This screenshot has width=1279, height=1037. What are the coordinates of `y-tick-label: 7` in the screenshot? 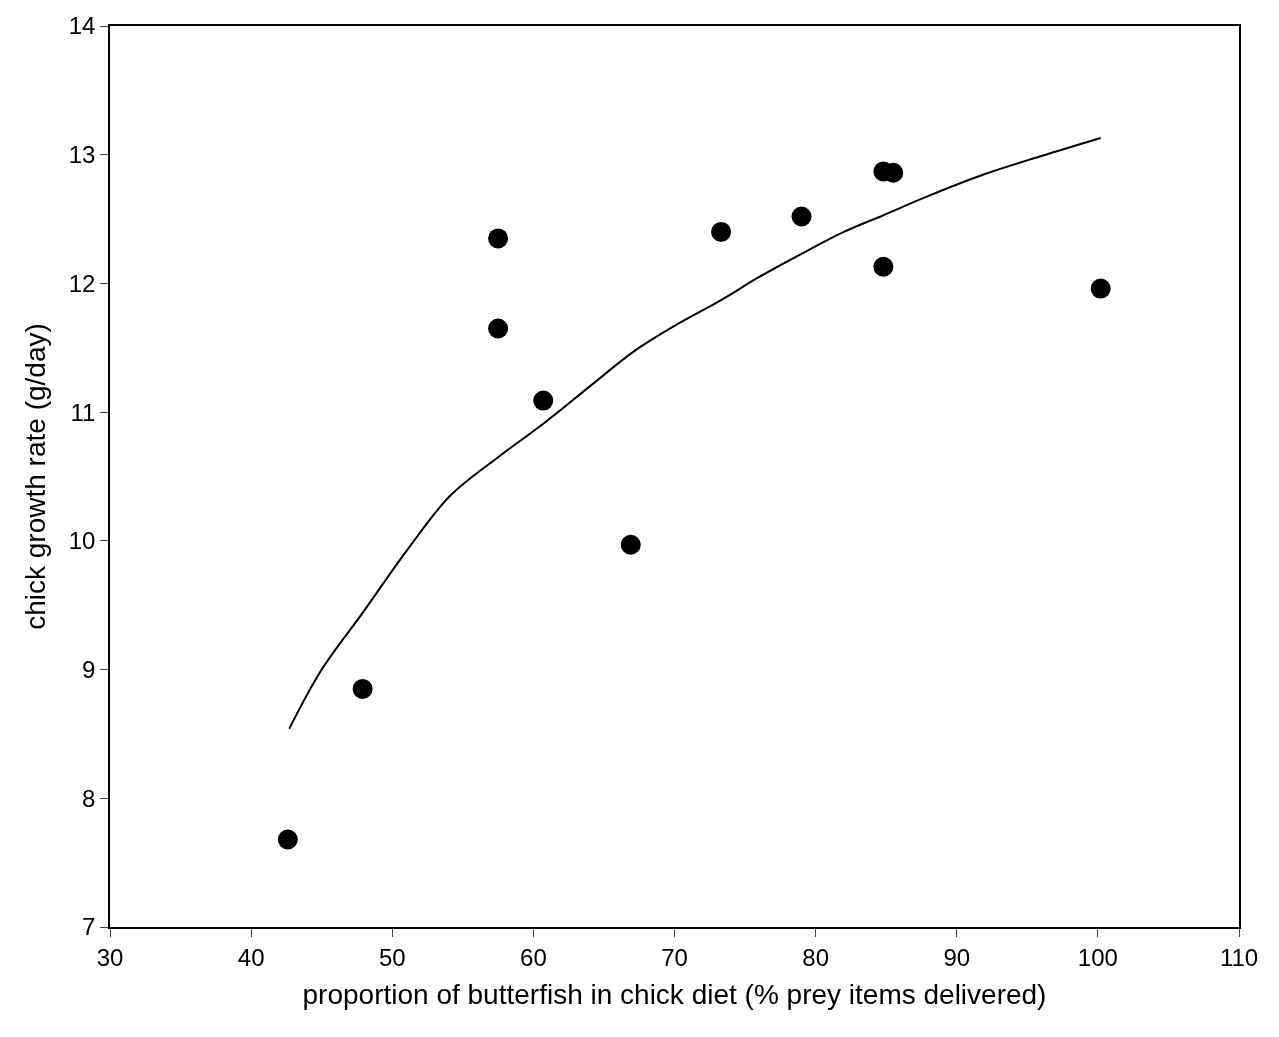 It's located at (89, 927).